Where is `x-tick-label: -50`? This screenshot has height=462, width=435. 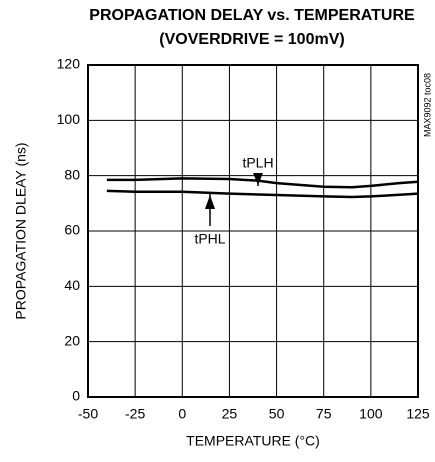 x-tick-label: -50 is located at coordinates (88, 414).